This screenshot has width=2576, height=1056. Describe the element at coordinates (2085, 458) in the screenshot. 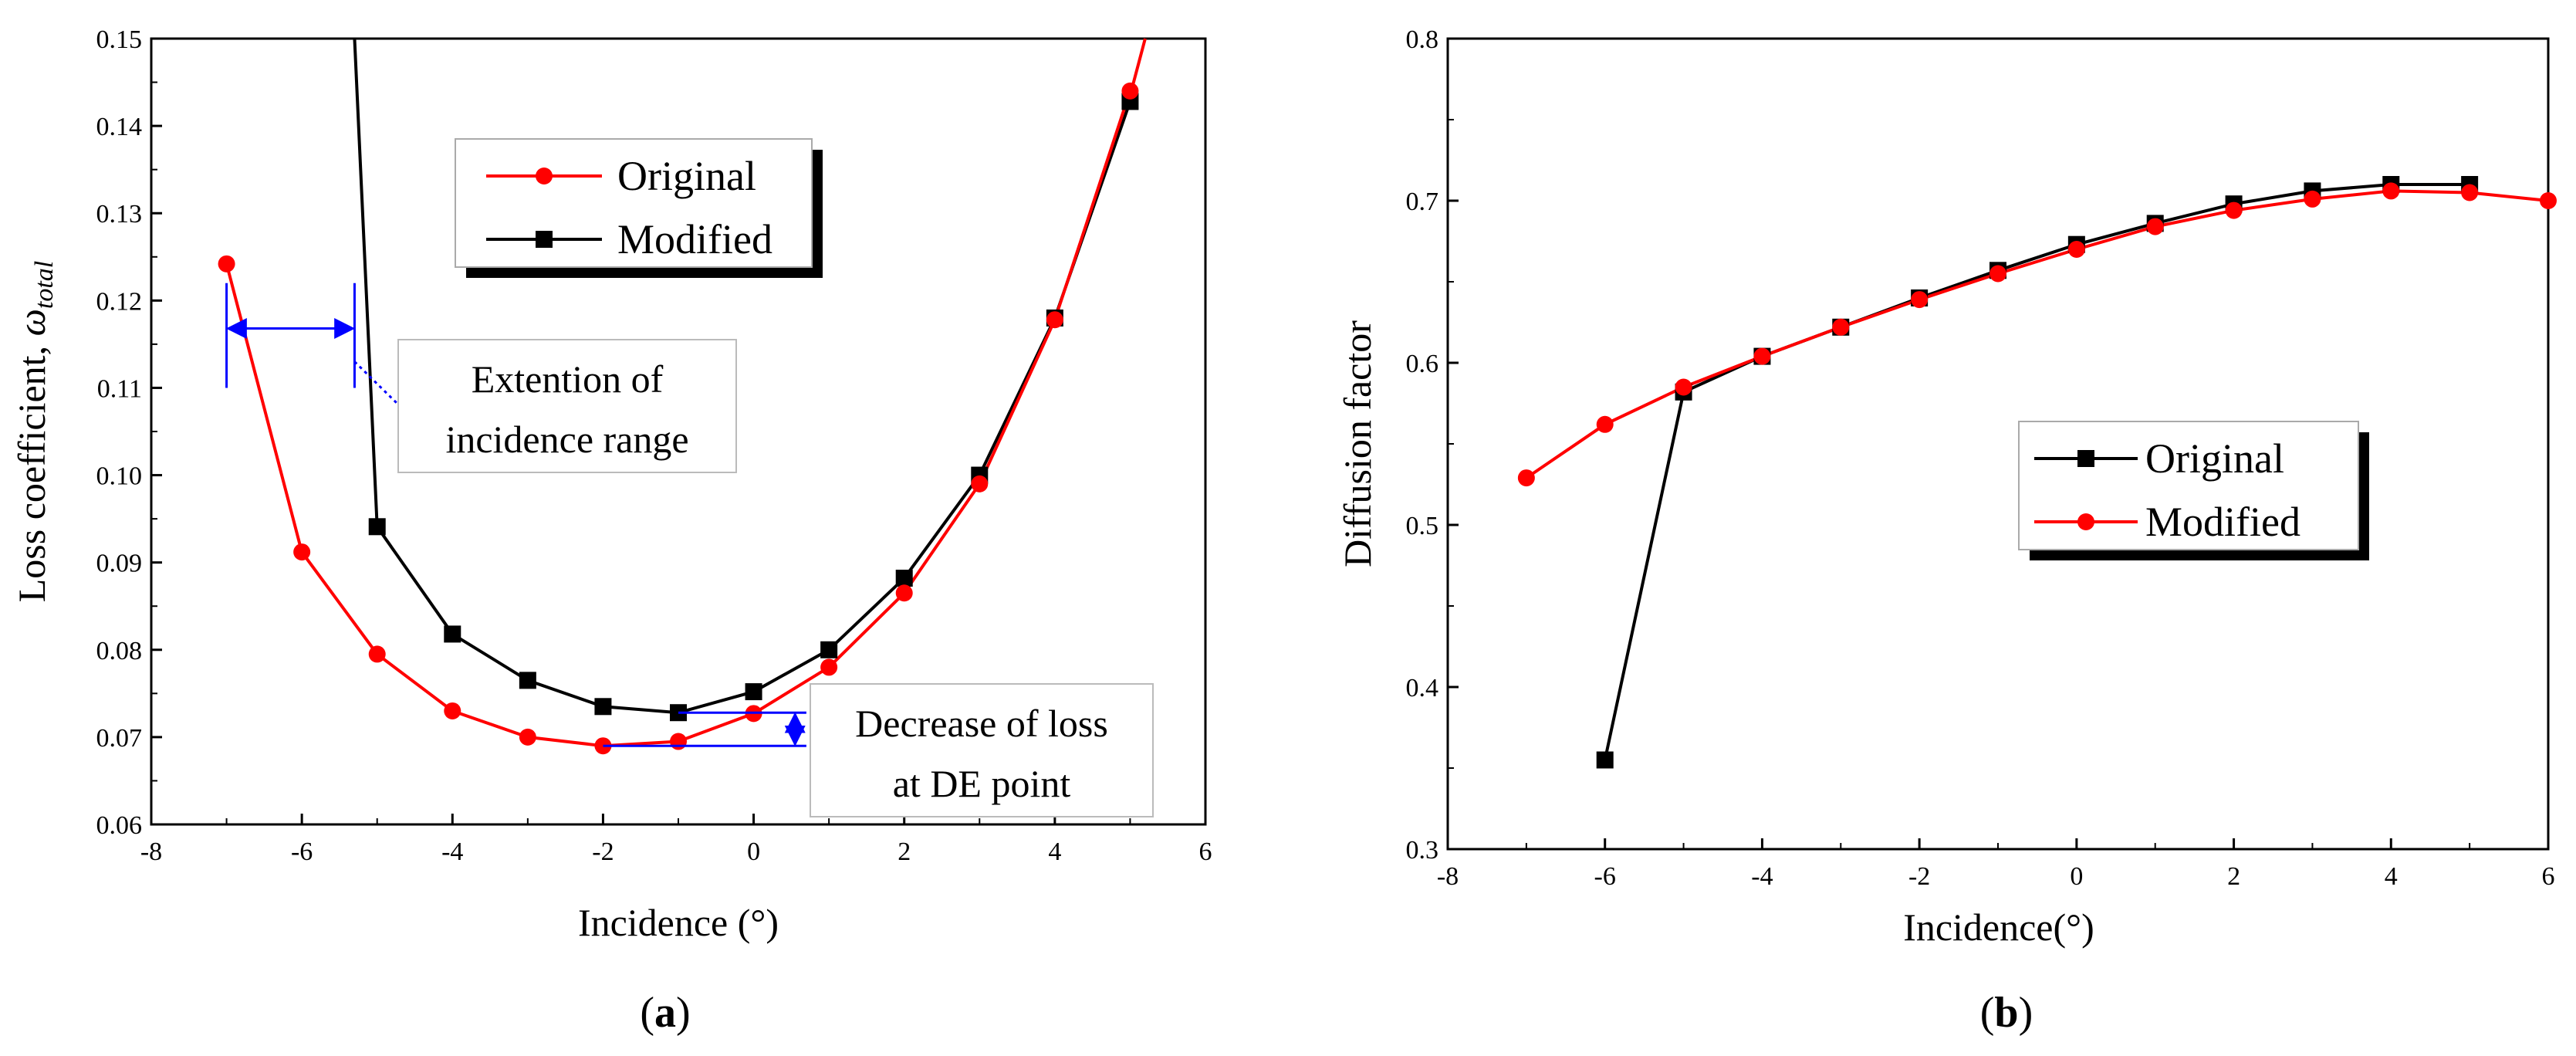

I see `chart-b-legend-original-marker` at that location.